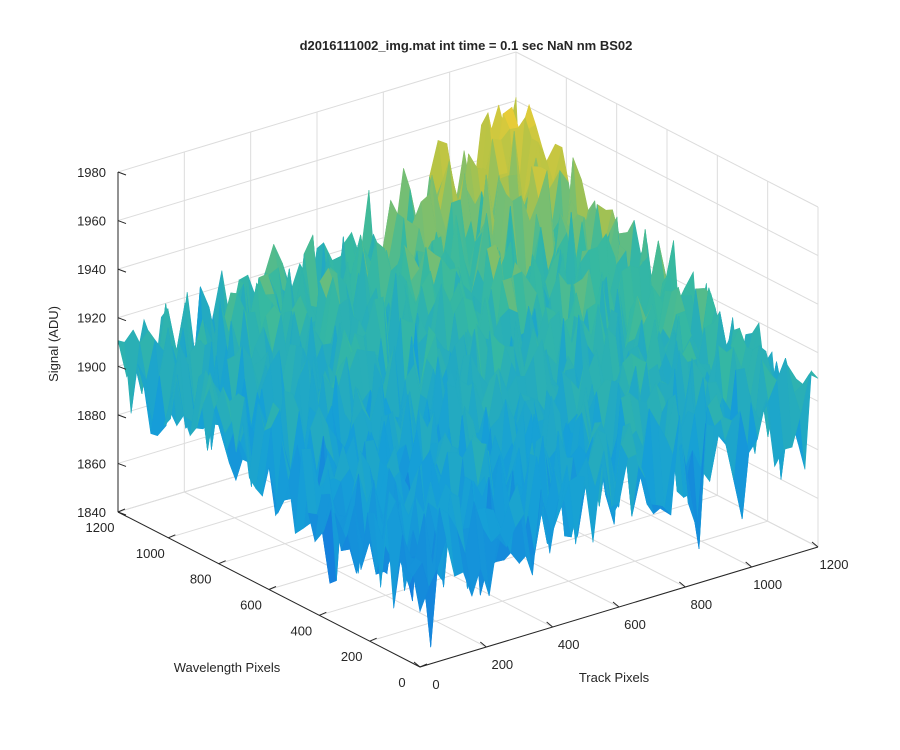 The height and width of the screenshot is (750, 900). Describe the element at coordinates (401, 682) in the screenshot. I see `y-tick-label: 0` at that location.